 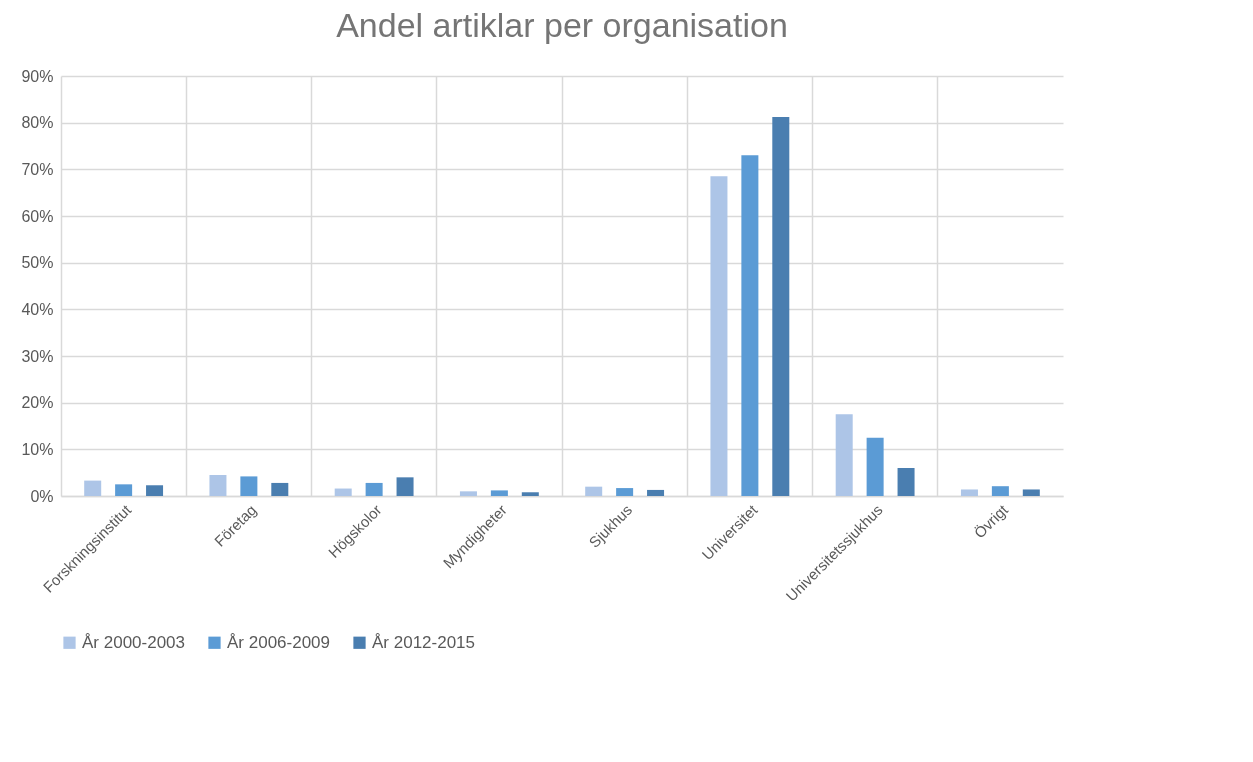 What do you see at coordinates (424, 642) in the screenshot?
I see `legend-label: År 2012-2015` at bounding box center [424, 642].